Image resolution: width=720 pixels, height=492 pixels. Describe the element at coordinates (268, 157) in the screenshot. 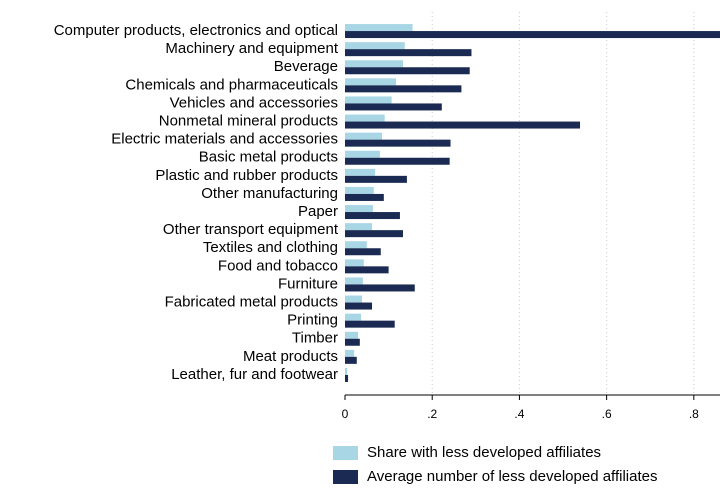

I see `y-tick-label: Basic metal products` at that location.